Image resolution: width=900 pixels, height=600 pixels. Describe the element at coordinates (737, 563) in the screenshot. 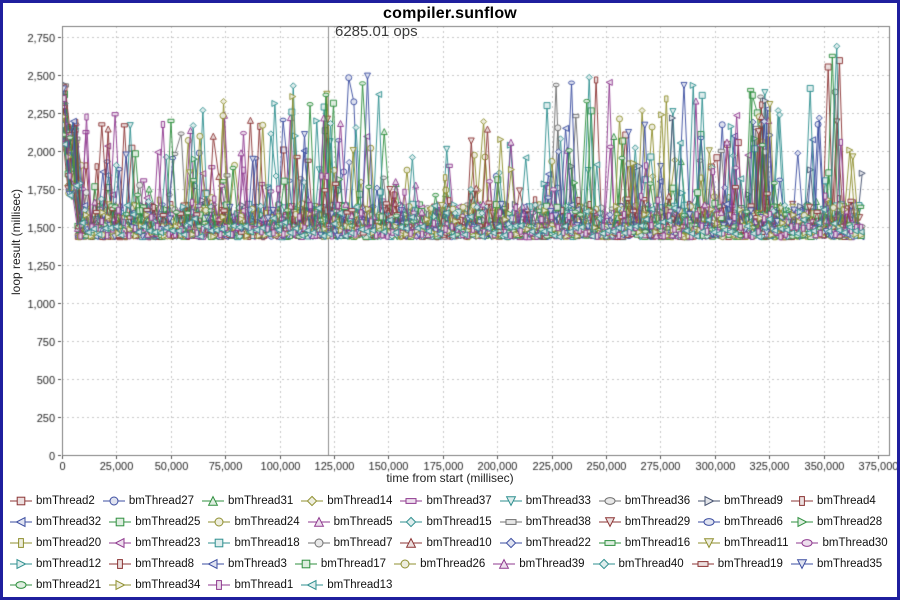

I see `legend-item-bmThread19: bmThread19` at that location.